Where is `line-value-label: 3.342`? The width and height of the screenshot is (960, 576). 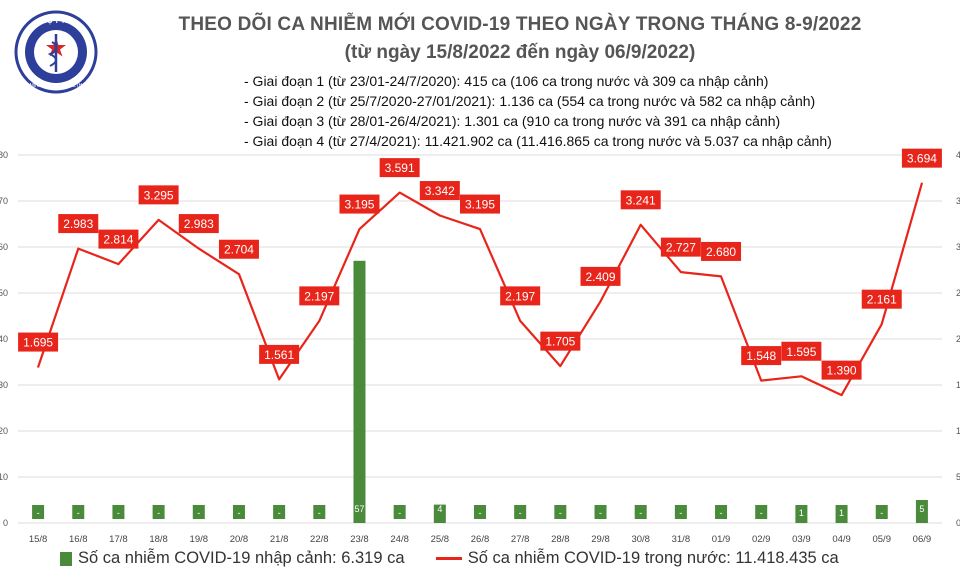 line-value-label: 3.342 is located at coordinates (440, 191).